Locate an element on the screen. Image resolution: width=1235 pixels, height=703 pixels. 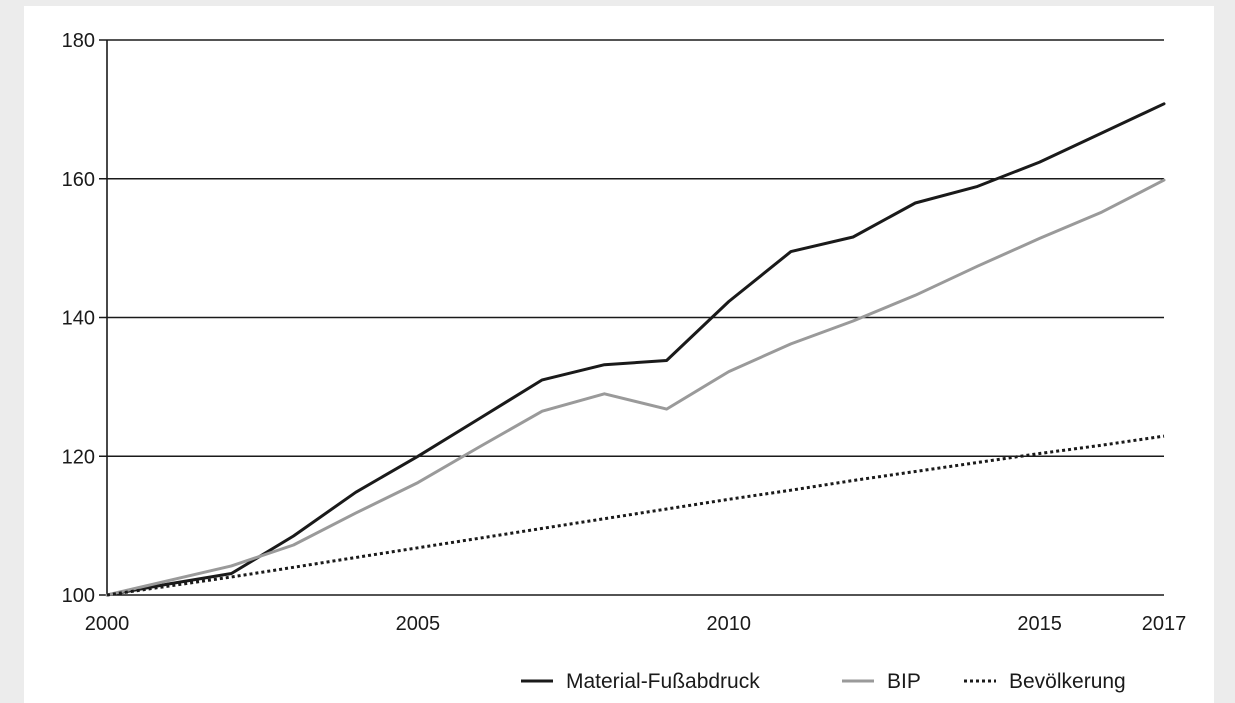
x-tick-label: 2005 is located at coordinates (418, 624).